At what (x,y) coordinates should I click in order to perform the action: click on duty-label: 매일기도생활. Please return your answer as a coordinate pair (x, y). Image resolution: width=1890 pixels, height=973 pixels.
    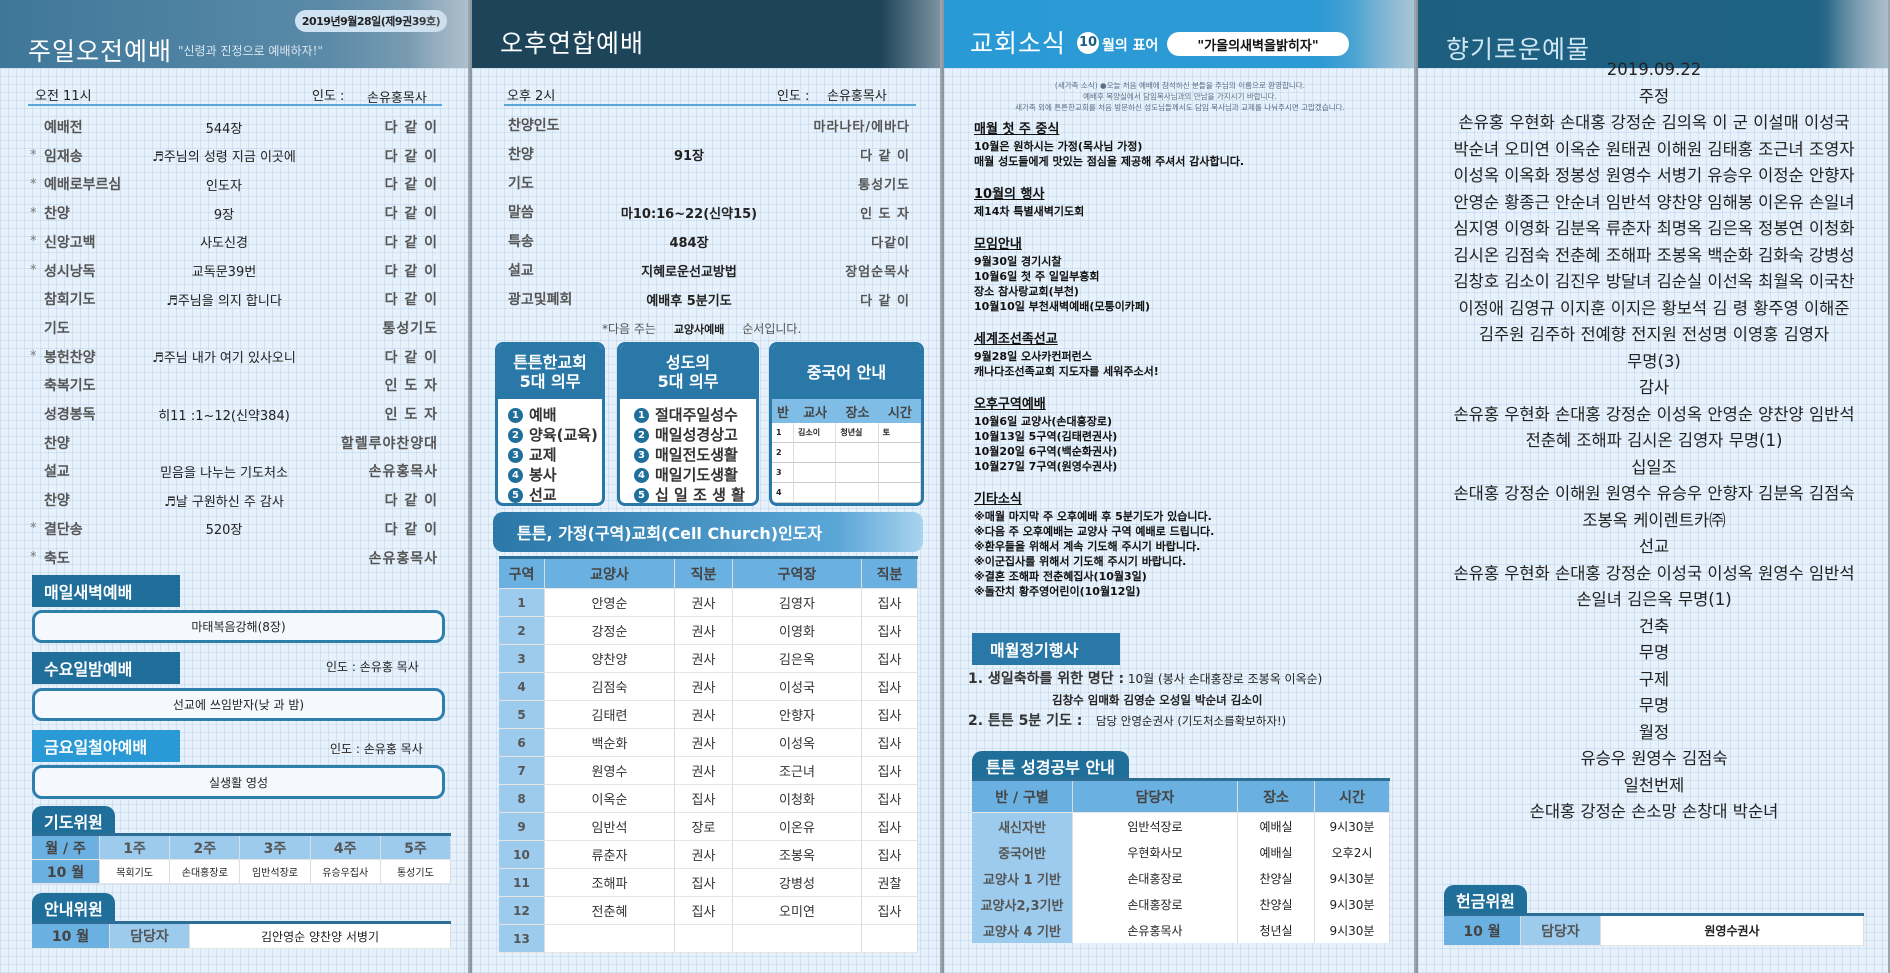
    Looking at the image, I should click on (696, 475).